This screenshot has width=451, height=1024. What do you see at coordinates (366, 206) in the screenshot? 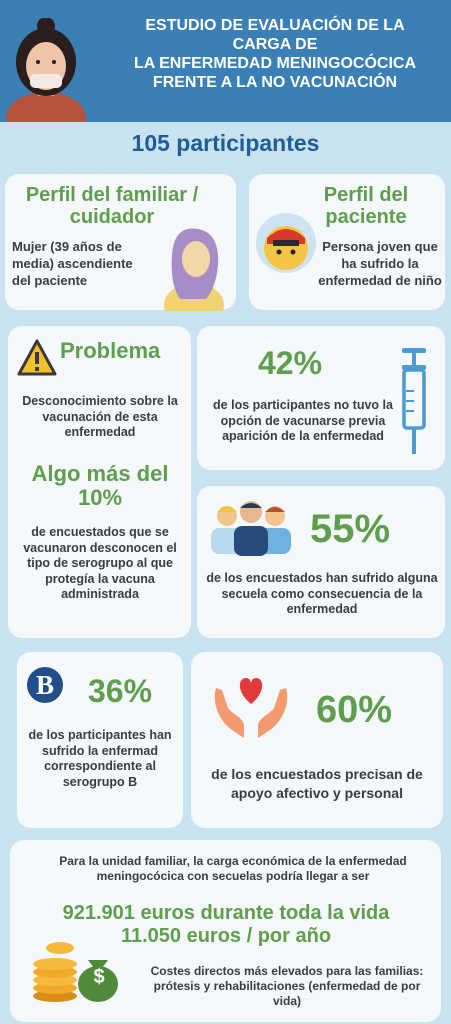
I see `patient-profile-title: Perfil del paciente` at bounding box center [366, 206].